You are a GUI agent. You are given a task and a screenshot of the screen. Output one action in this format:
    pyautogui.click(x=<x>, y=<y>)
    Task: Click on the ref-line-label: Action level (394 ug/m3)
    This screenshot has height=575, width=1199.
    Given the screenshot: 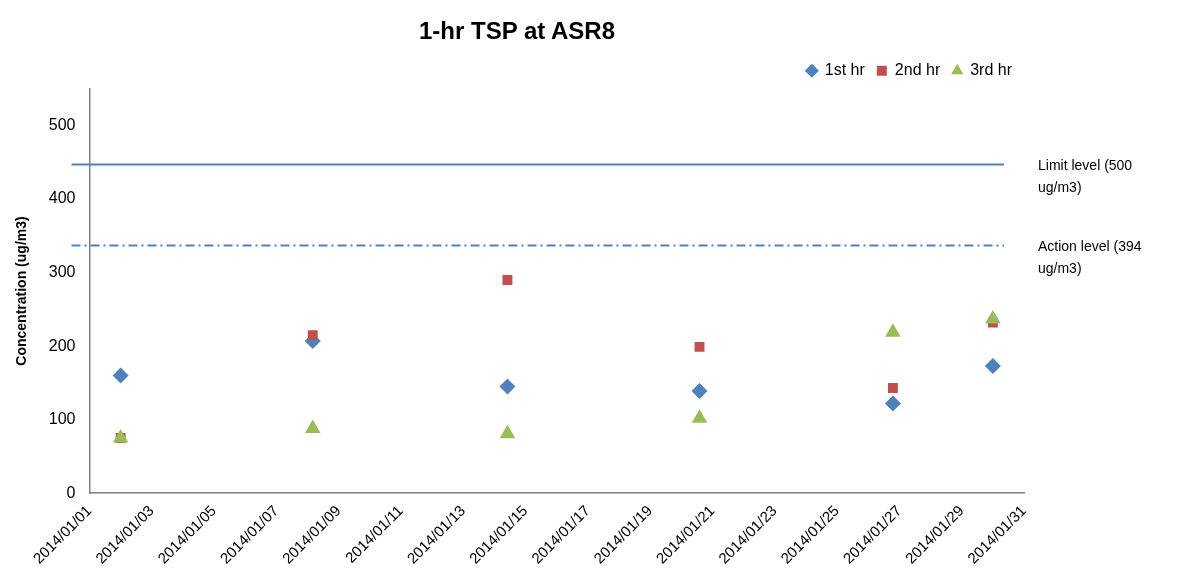 What is the action you would take?
    pyautogui.click(x=1090, y=257)
    